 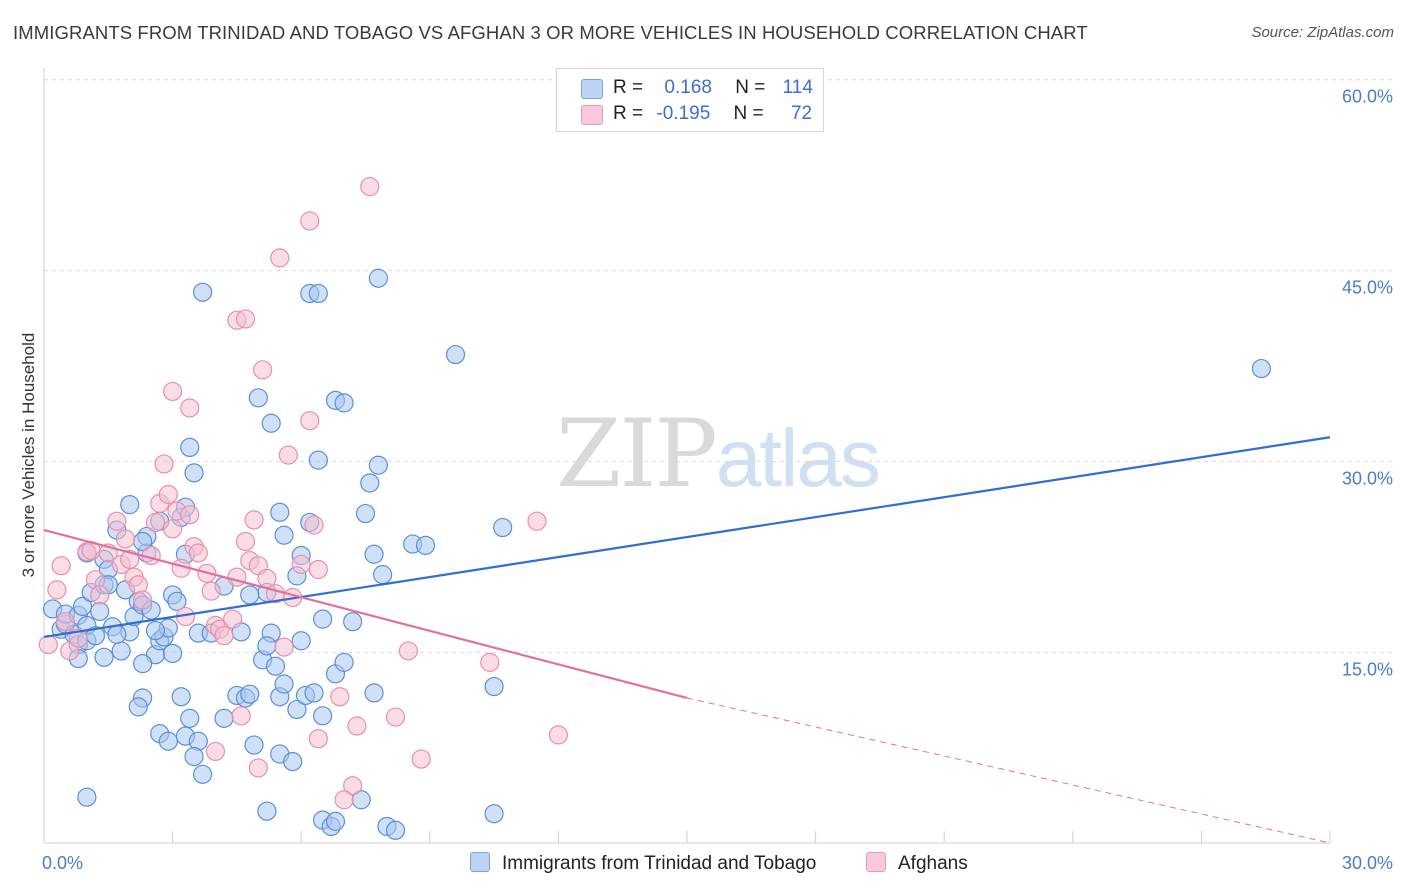 What do you see at coordinates (690, 100) in the screenshot?
I see `legend: R = 0.168 N = 114 R = -0.195 N = 72` at bounding box center [690, 100].